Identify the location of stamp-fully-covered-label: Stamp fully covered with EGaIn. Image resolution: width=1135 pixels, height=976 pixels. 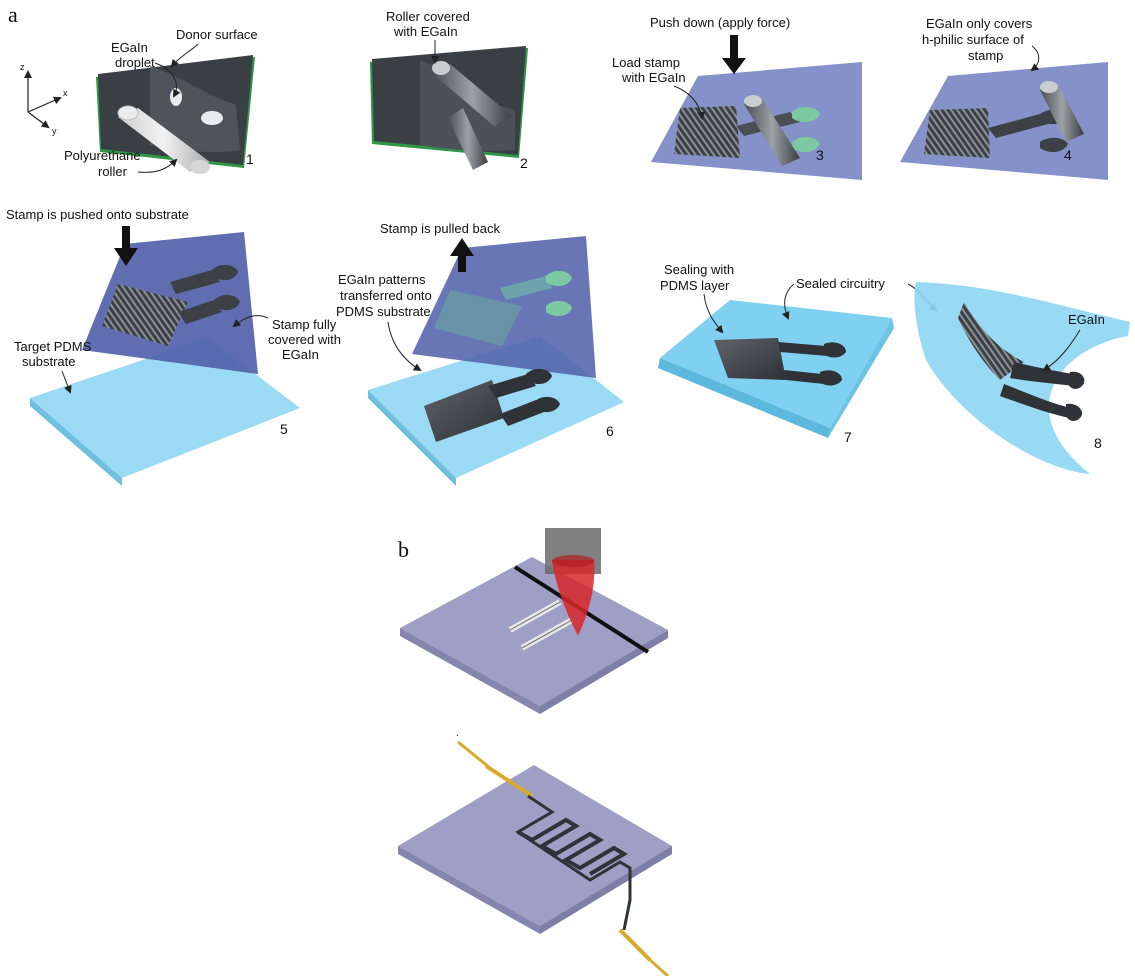
(286, 338).